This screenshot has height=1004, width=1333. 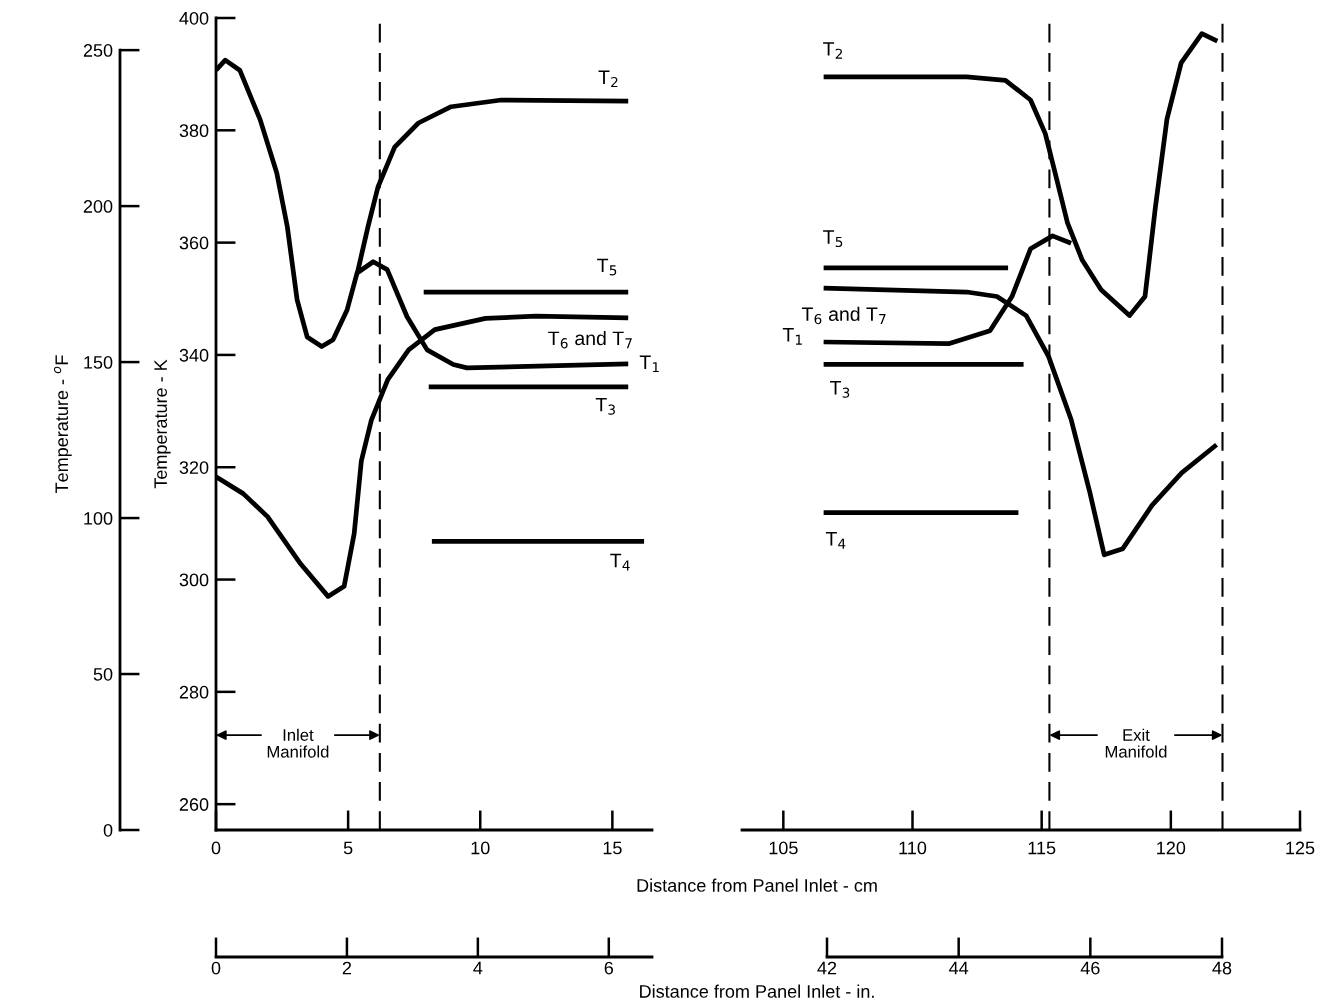 What do you see at coordinates (98, 518) in the screenshot?
I see `y2-tick-label: 100` at bounding box center [98, 518].